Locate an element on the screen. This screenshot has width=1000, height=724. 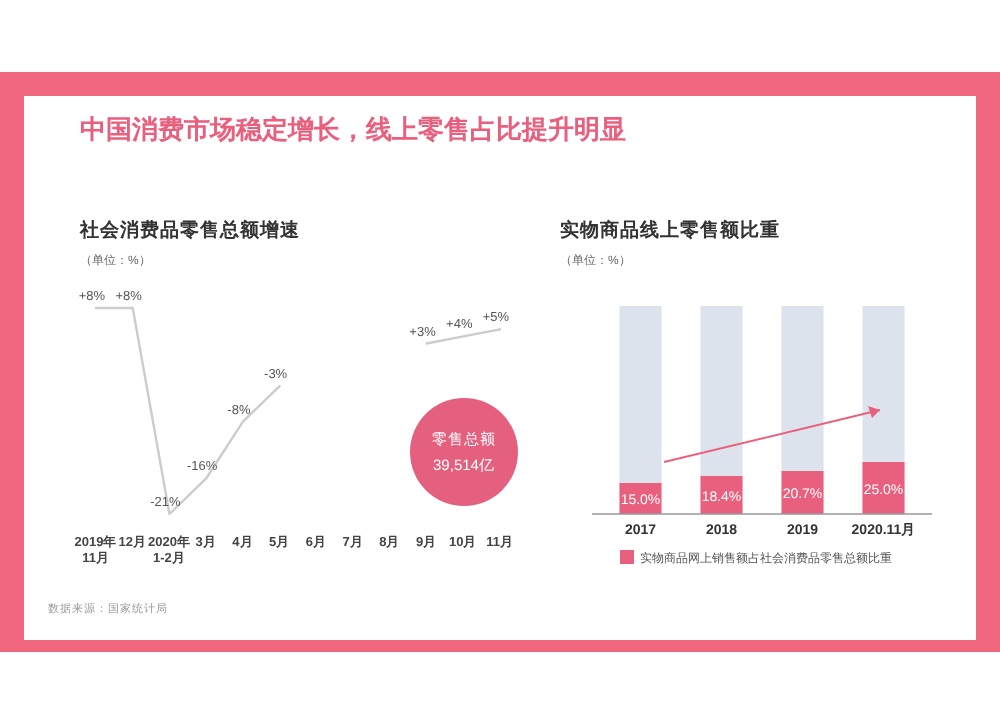
chart-title: 实物商品线上零售额比重 is located at coordinates (670, 230).